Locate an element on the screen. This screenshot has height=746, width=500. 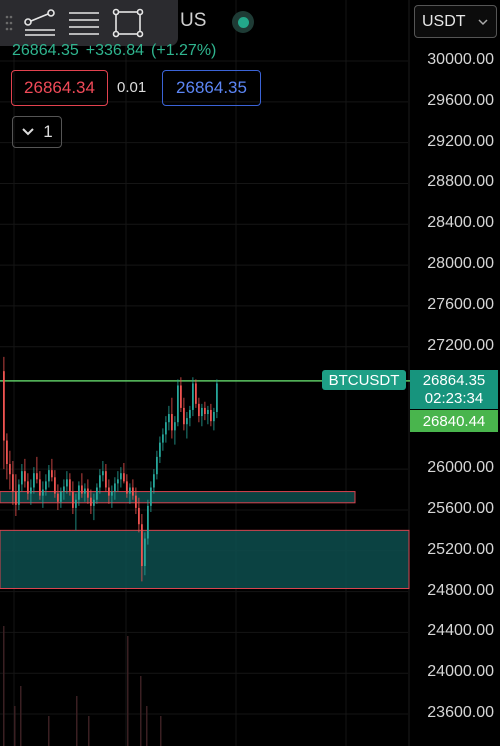
axis-tick-label: 24000.00 is located at coordinates (460, 672).